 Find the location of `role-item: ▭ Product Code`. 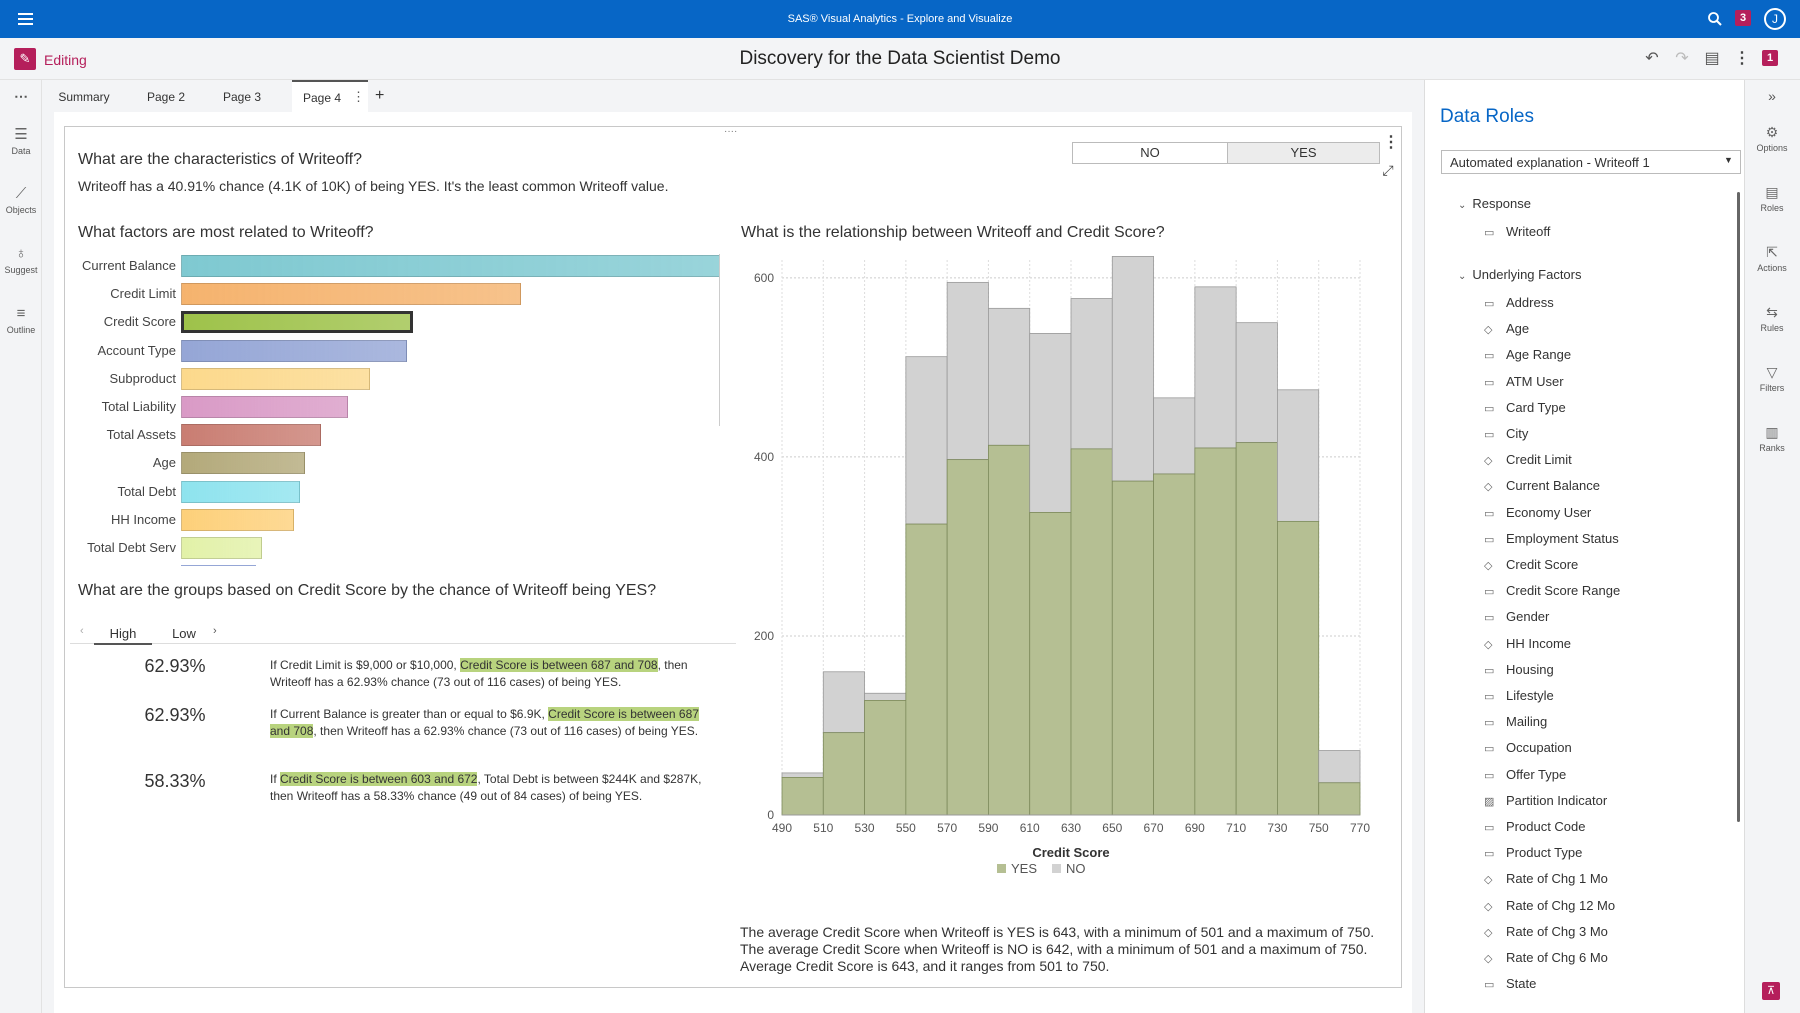

role-item: ▭ Product Code is located at coordinates (1535, 826).